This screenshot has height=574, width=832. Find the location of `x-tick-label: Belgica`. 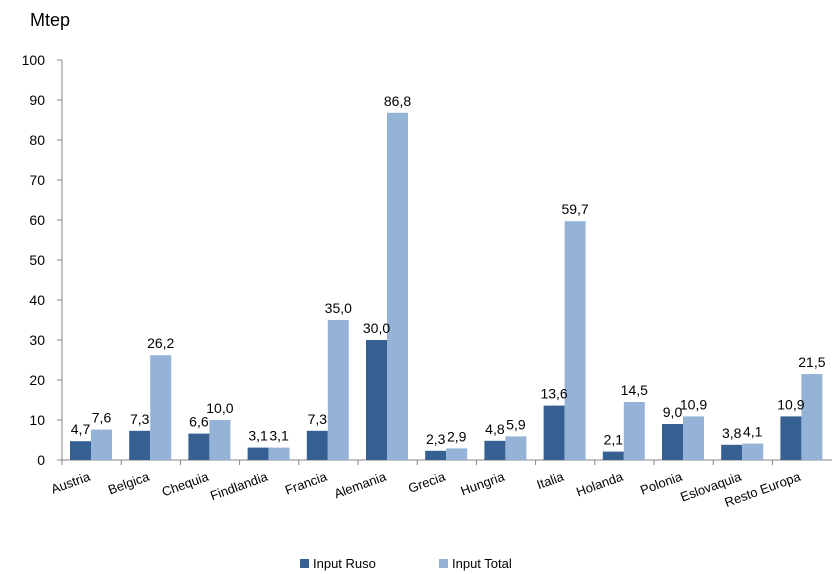

x-tick-label: Belgica is located at coordinates (129, 482).